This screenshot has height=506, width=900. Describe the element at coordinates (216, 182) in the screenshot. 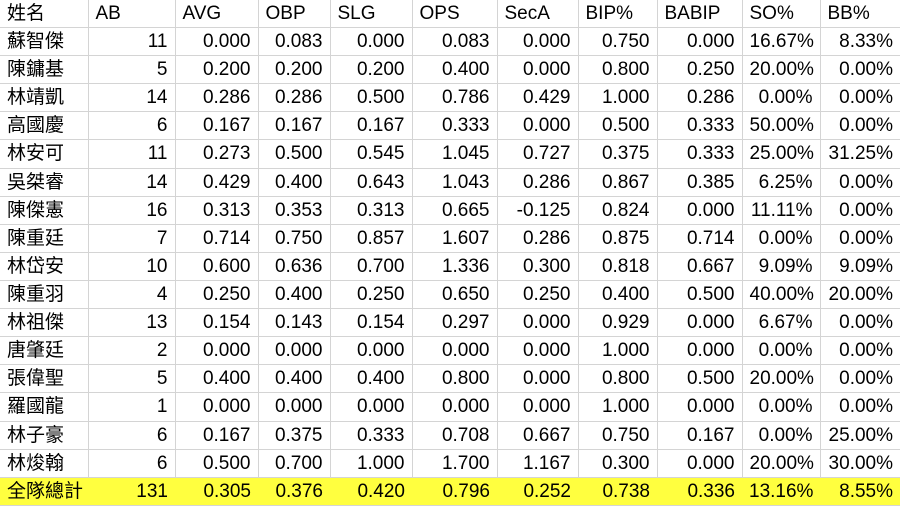

I see `stat-cell-avg: 0.429` at that location.